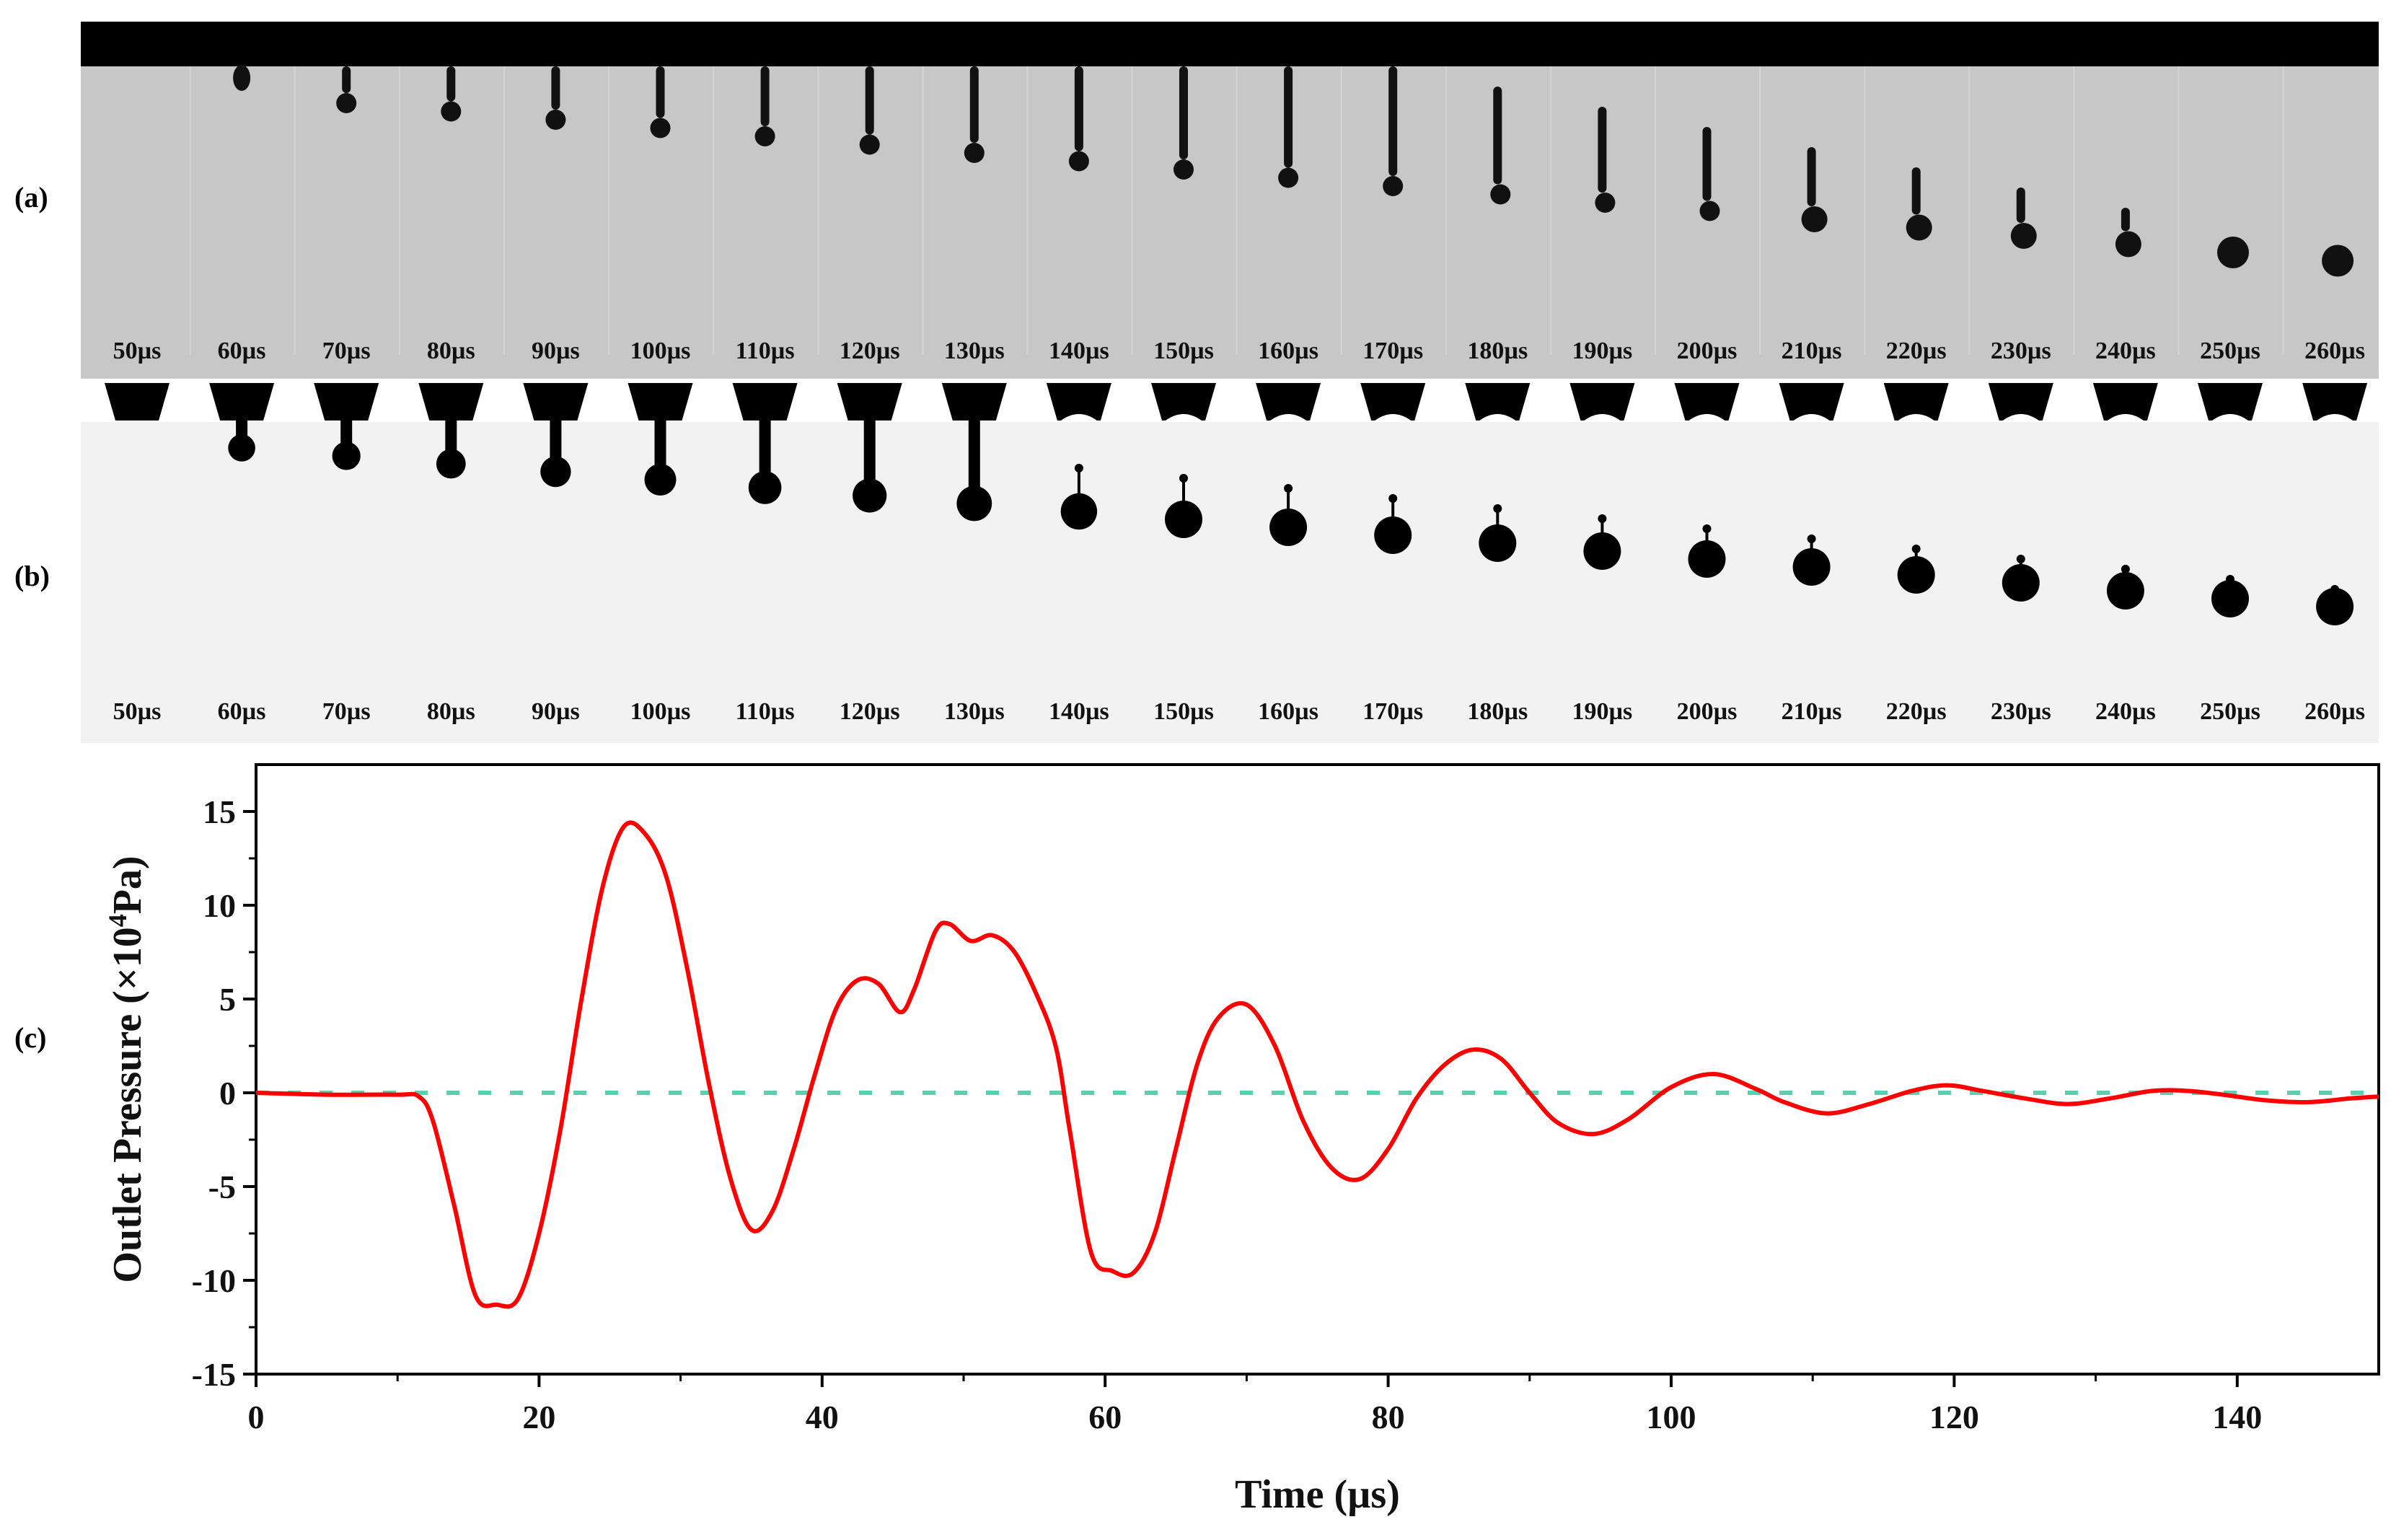 Image resolution: width=2391 pixels, height=1540 pixels. What do you see at coordinates (219, 905) in the screenshot?
I see `y-tick-label: 10` at bounding box center [219, 905].